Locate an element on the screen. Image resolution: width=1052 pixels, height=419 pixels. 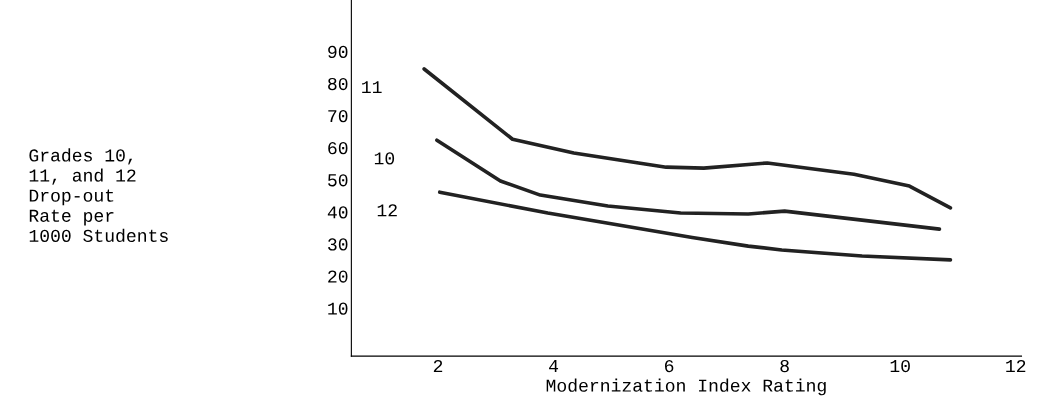
y-tick-label: 10 is located at coordinates (338, 308).